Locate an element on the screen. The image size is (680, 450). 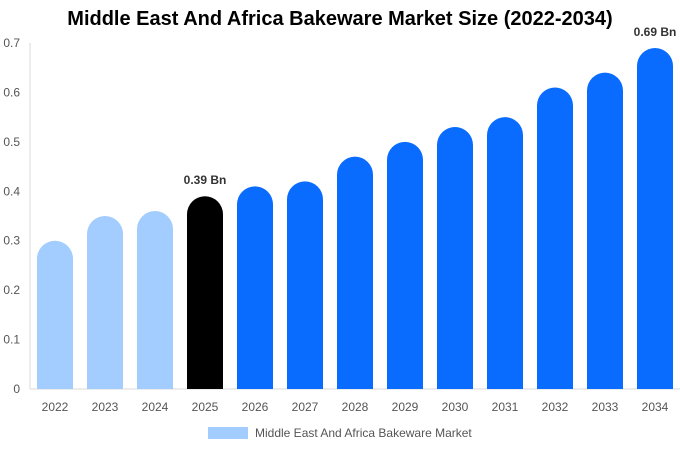
bar-2026 is located at coordinates (255, 287).